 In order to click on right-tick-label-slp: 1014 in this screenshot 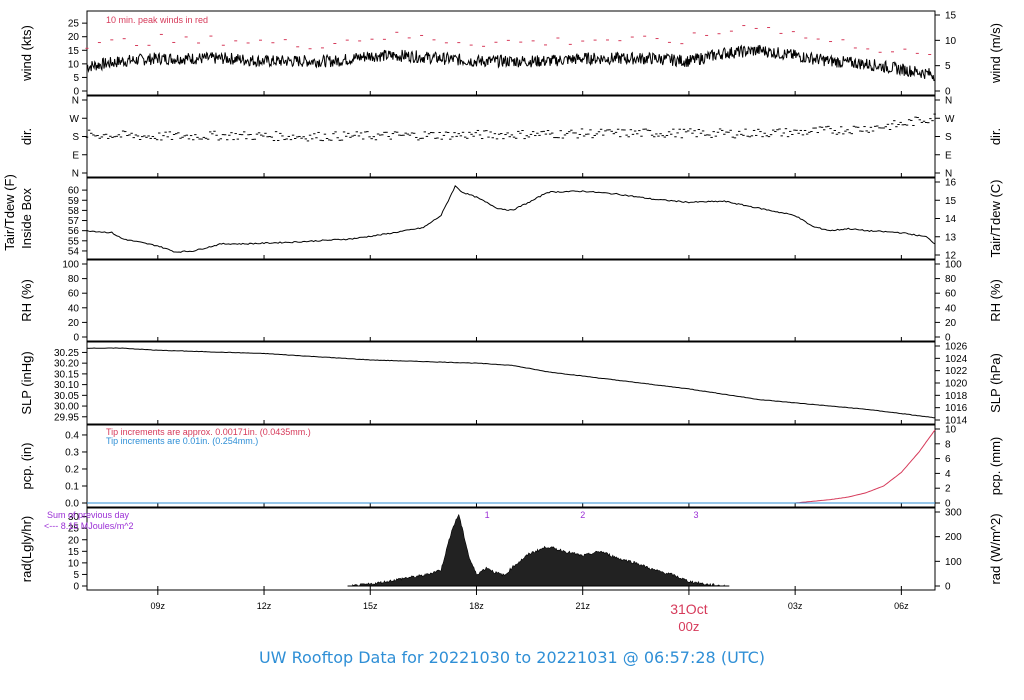, I will do `click(956, 421)`.